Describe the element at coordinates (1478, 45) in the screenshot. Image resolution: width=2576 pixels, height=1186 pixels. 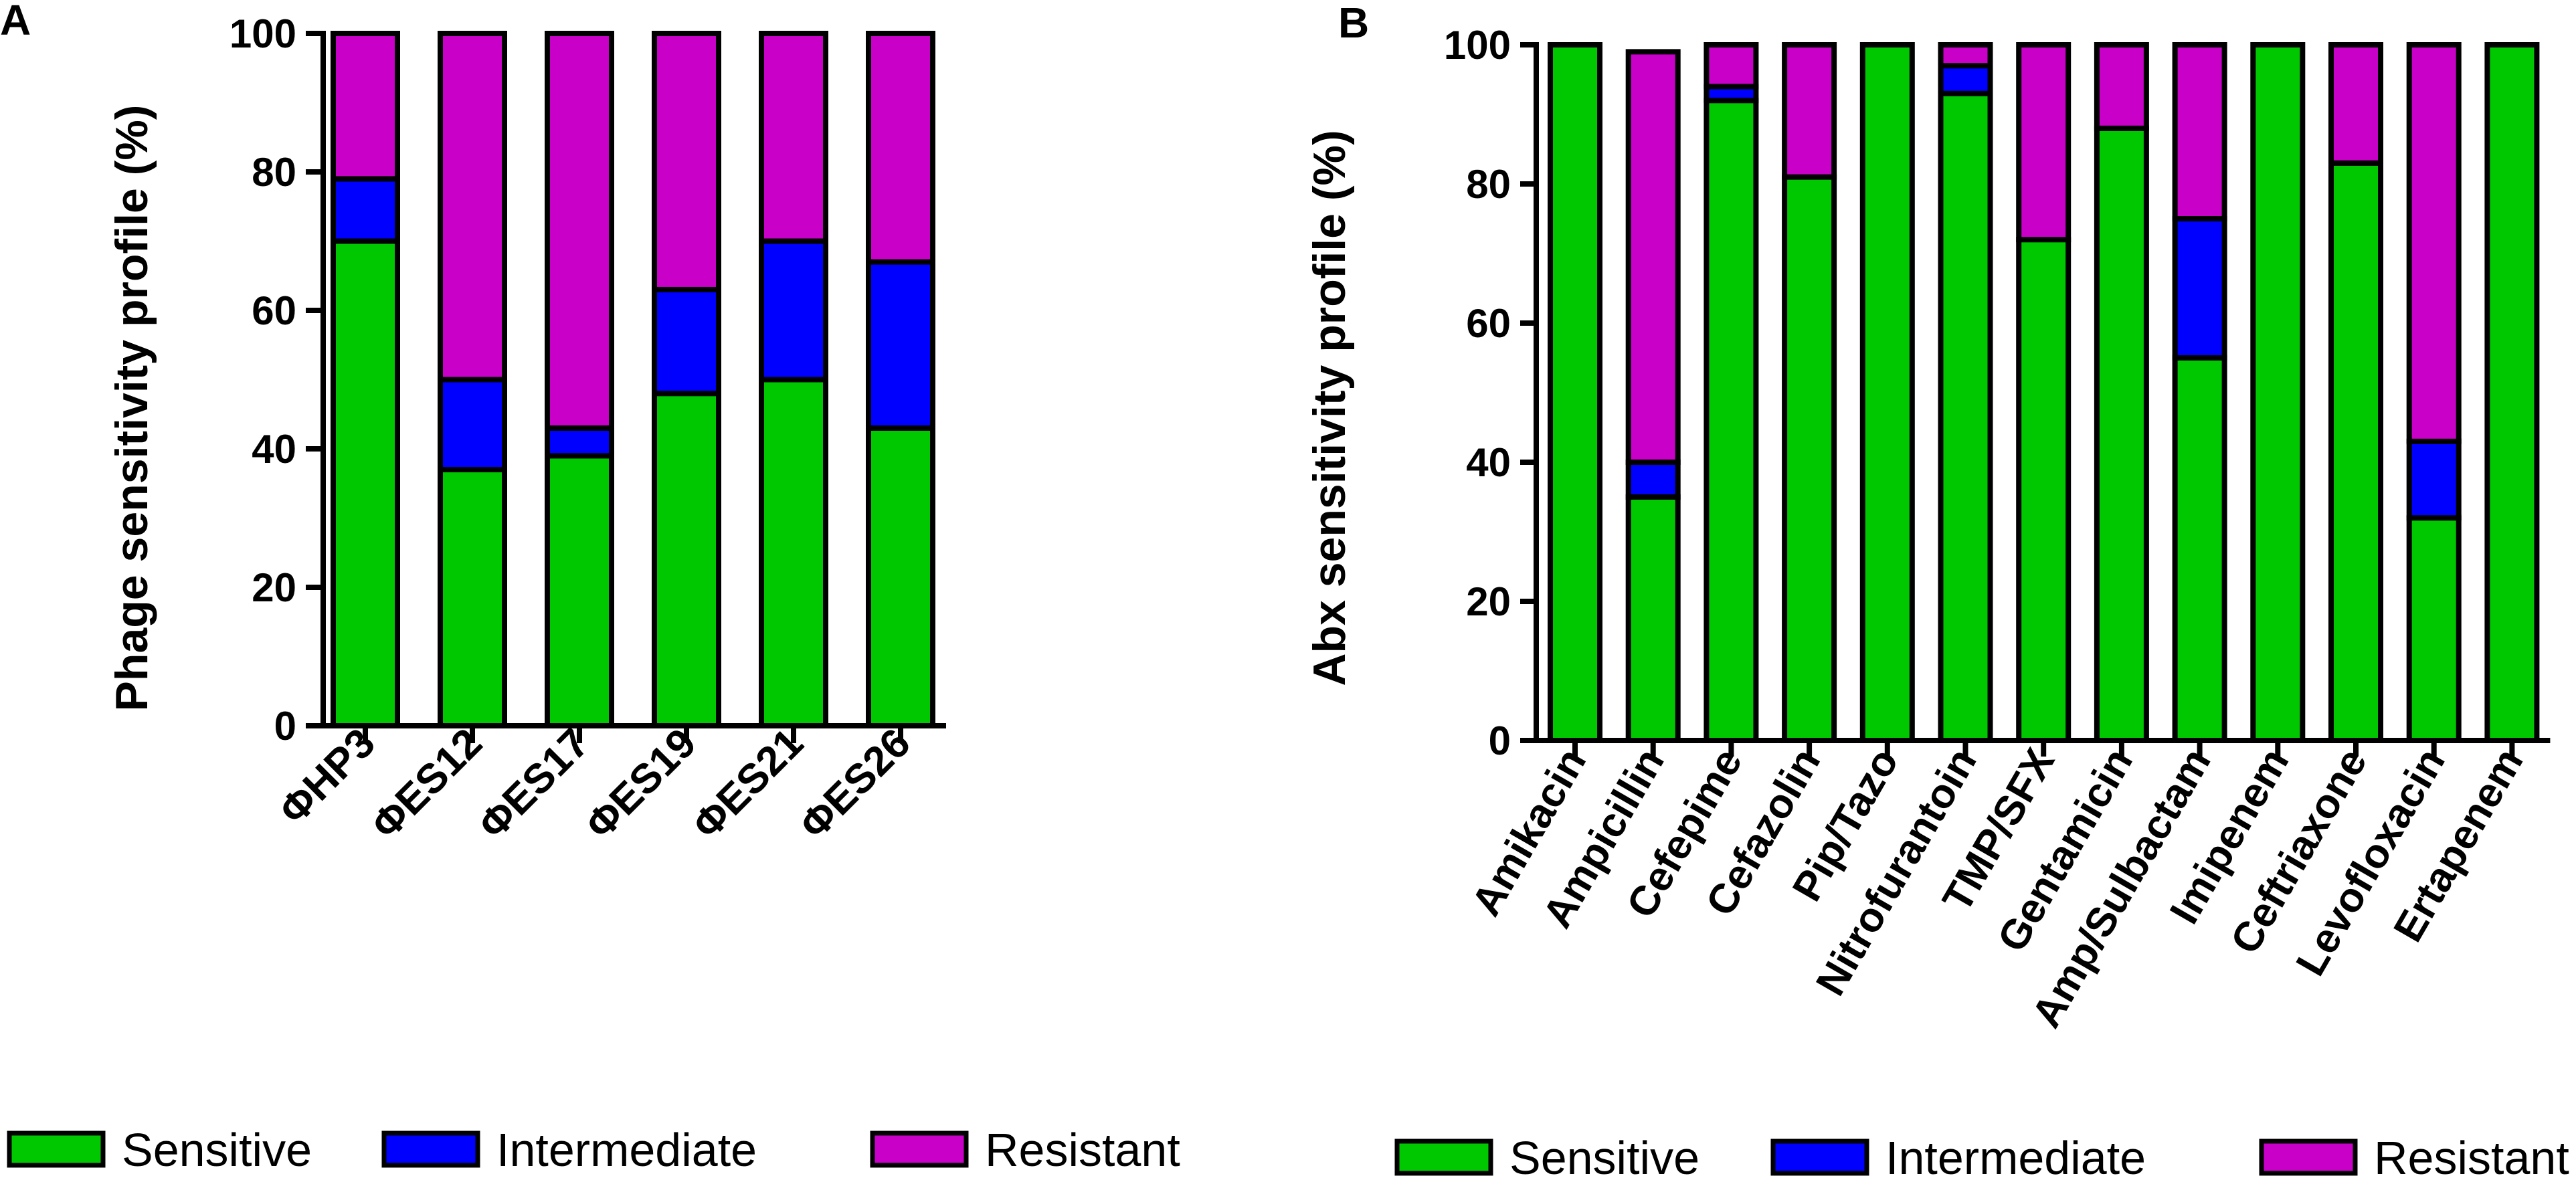
I see `panel-b-y-tick-label: 100` at that location.